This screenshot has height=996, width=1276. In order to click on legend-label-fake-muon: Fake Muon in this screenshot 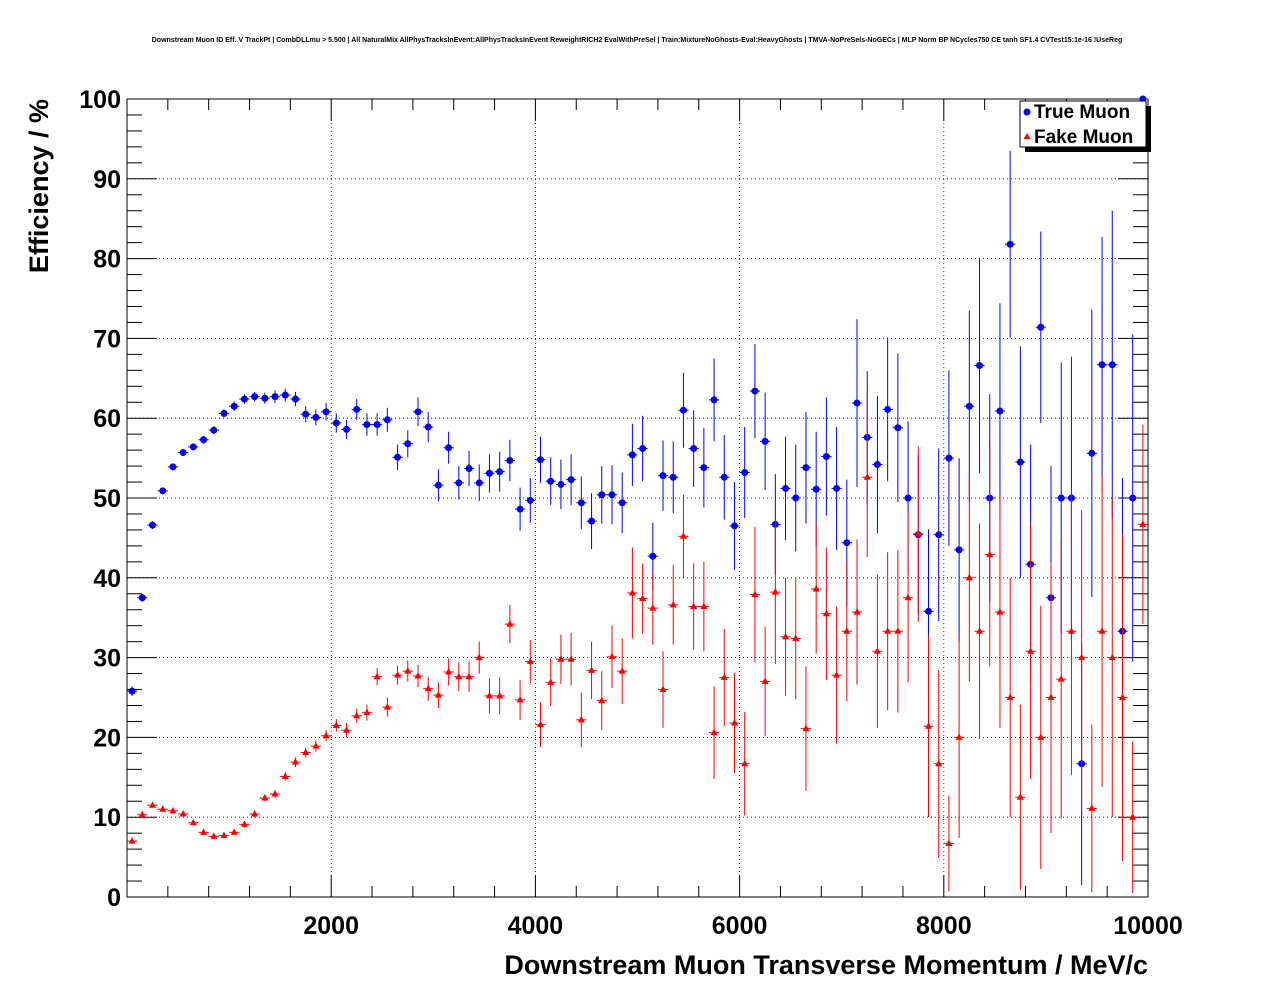, I will do `click(1083, 137)`.